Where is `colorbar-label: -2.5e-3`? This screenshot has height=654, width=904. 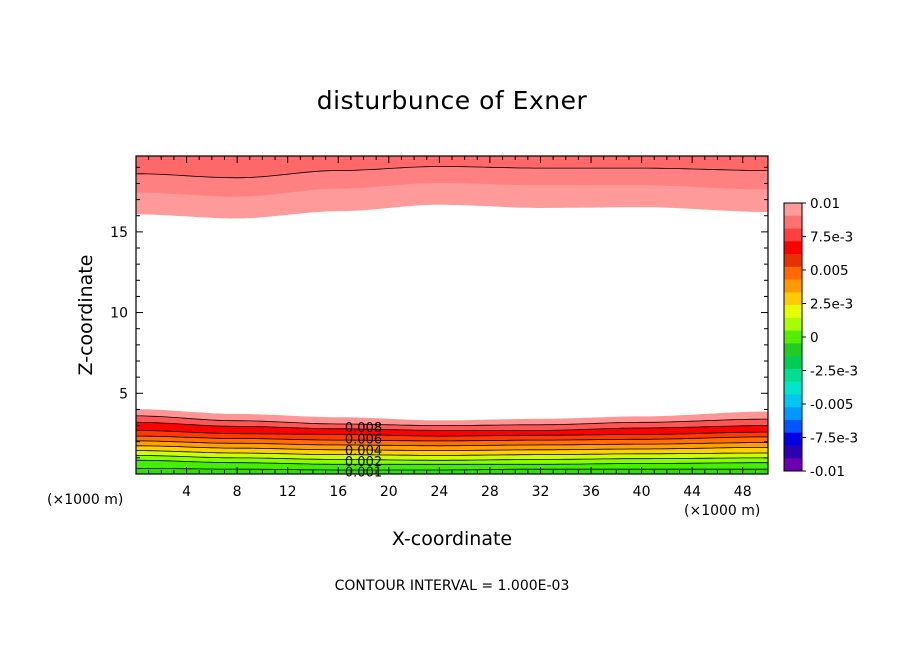 colorbar-label: -2.5e-3 is located at coordinates (834, 372).